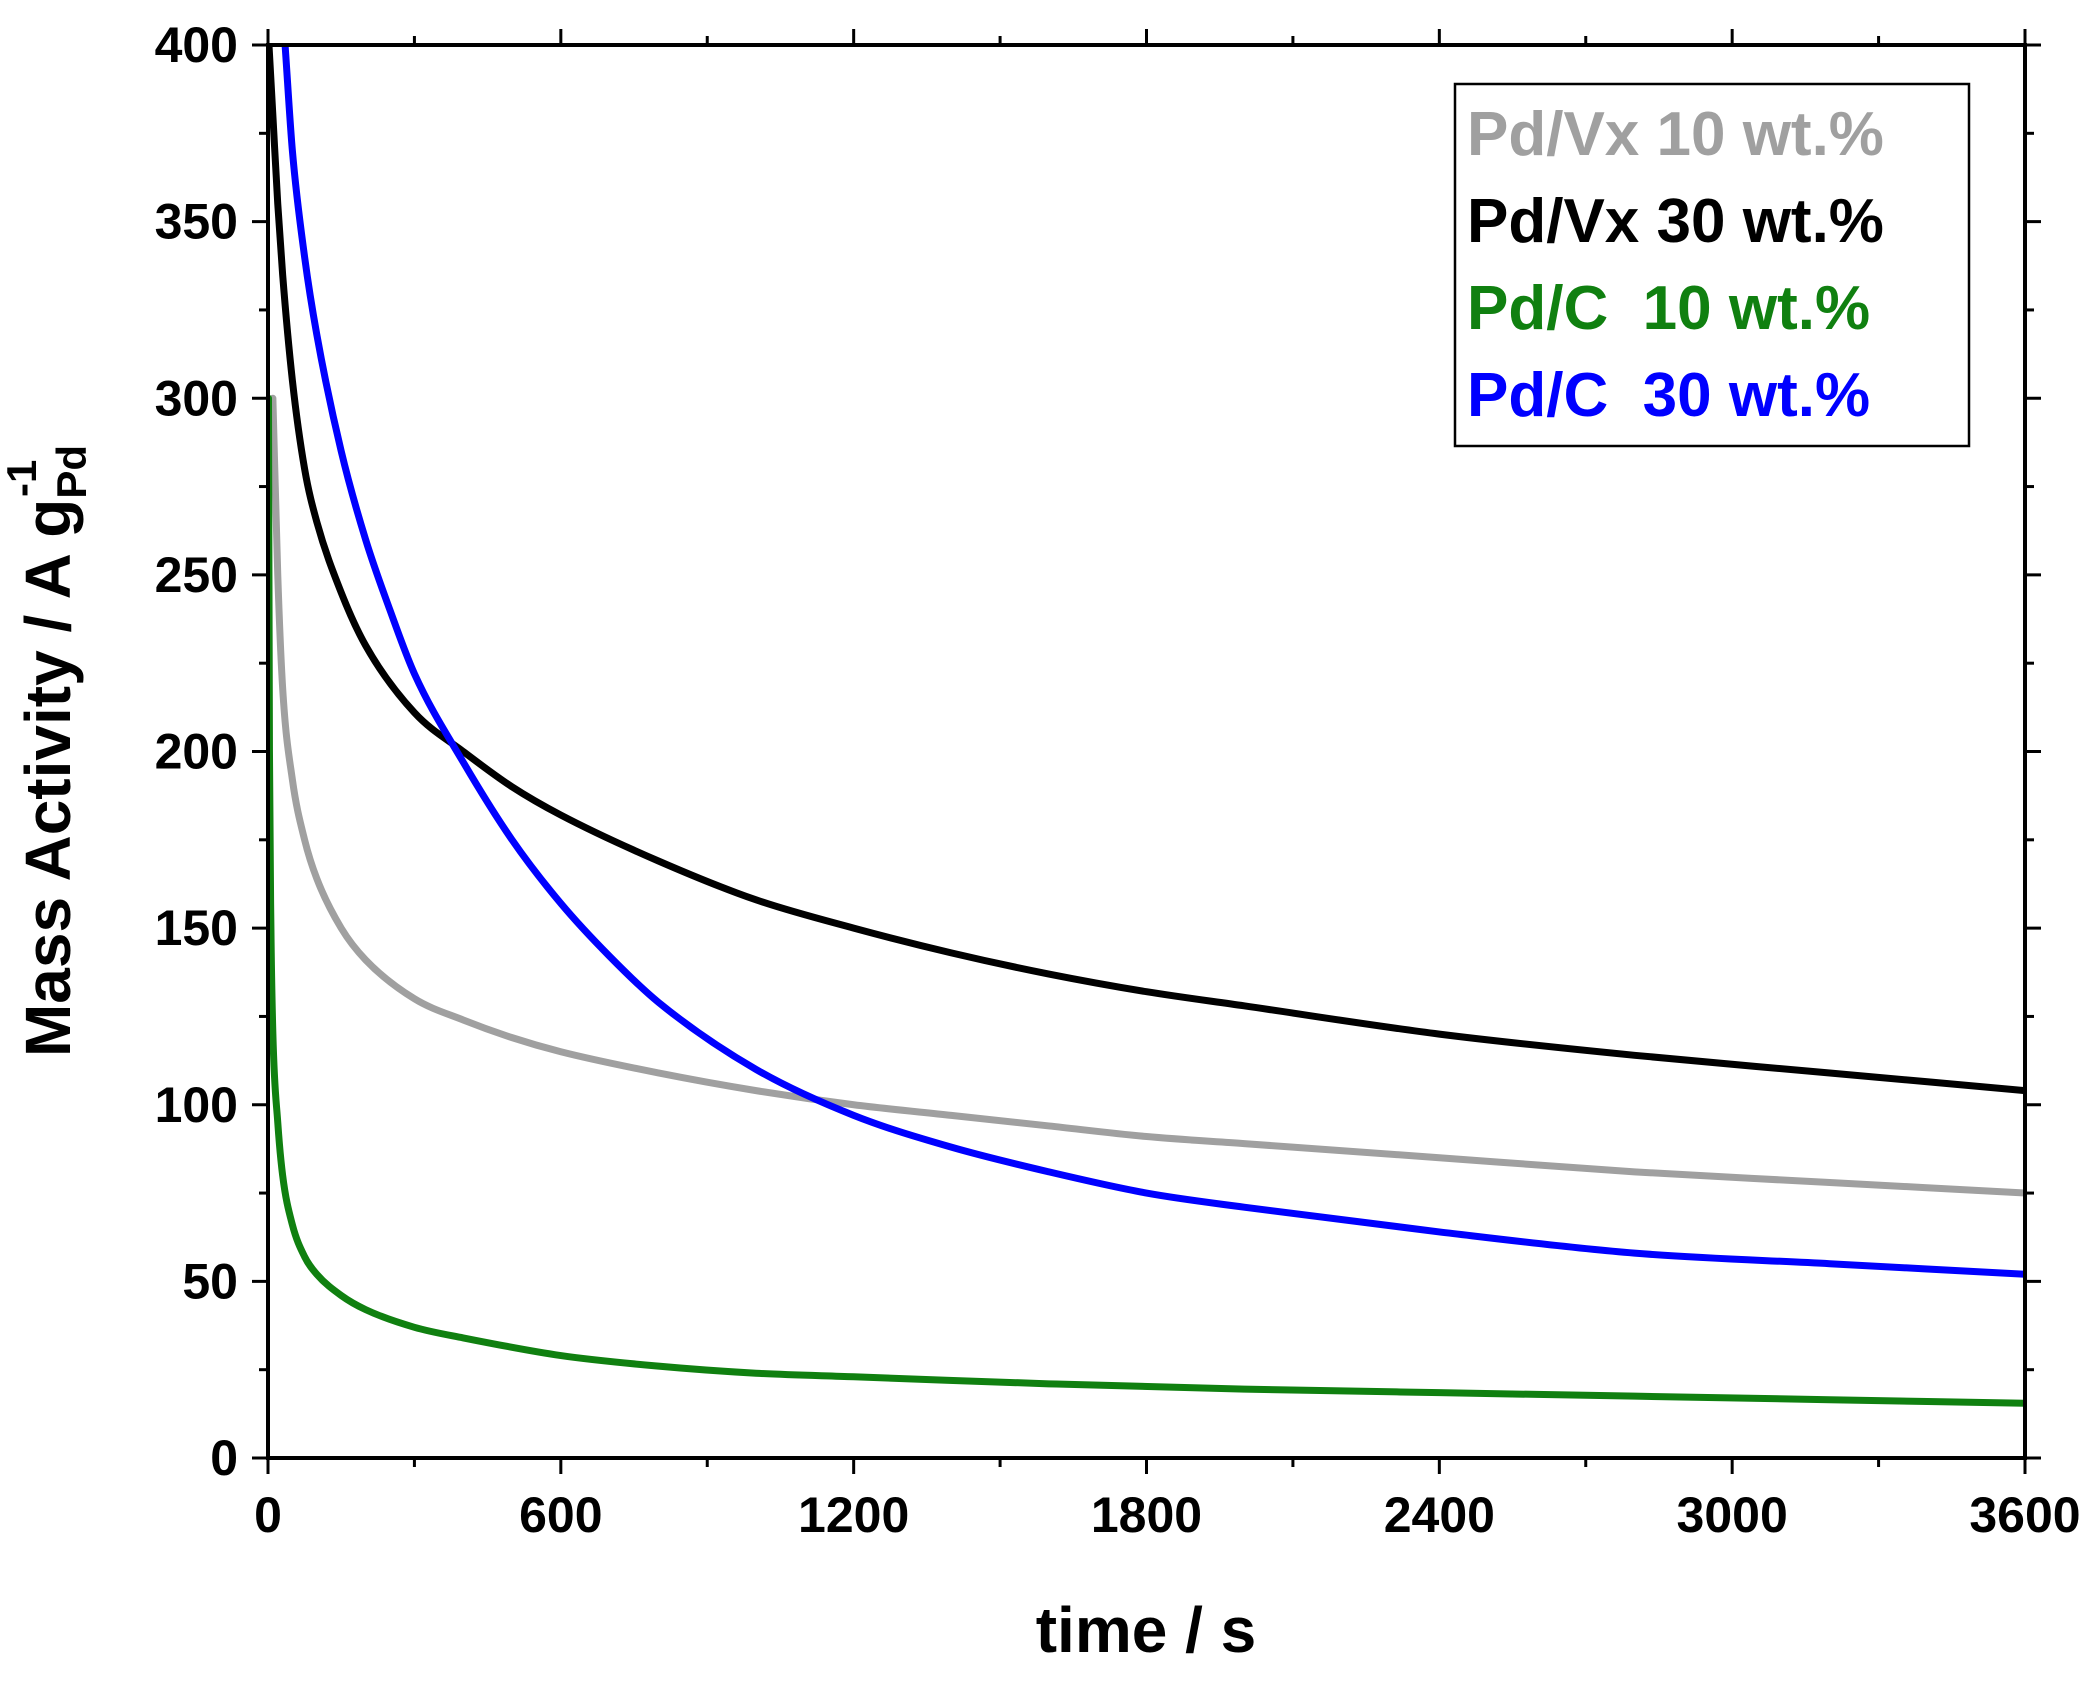  What do you see at coordinates (1439, 1515) in the screenshot?
I see `x-tick-label: 2400` at bounding box center [1439, 1515].